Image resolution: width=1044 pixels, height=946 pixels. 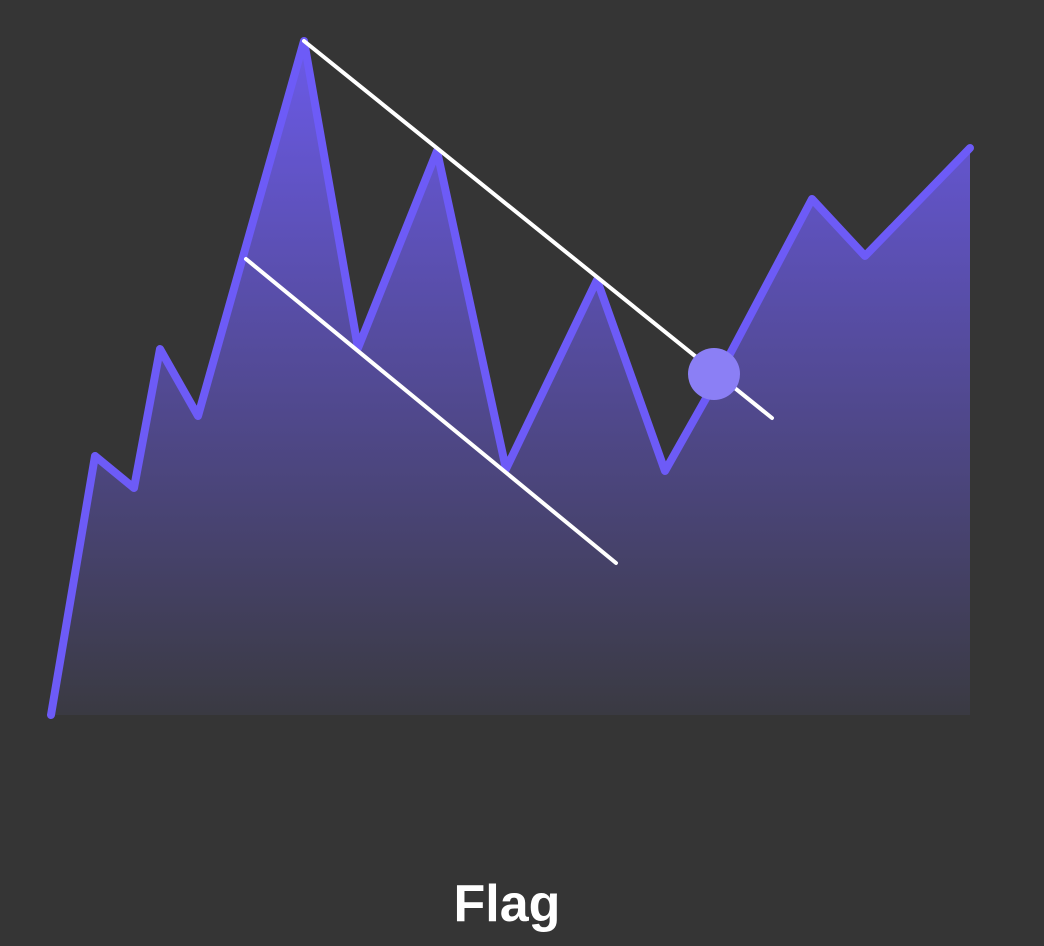 What do you see at coordinates (507, 904) in the screenshot?
I see `pattern-title: Flag` at bounding box center [507, 904].